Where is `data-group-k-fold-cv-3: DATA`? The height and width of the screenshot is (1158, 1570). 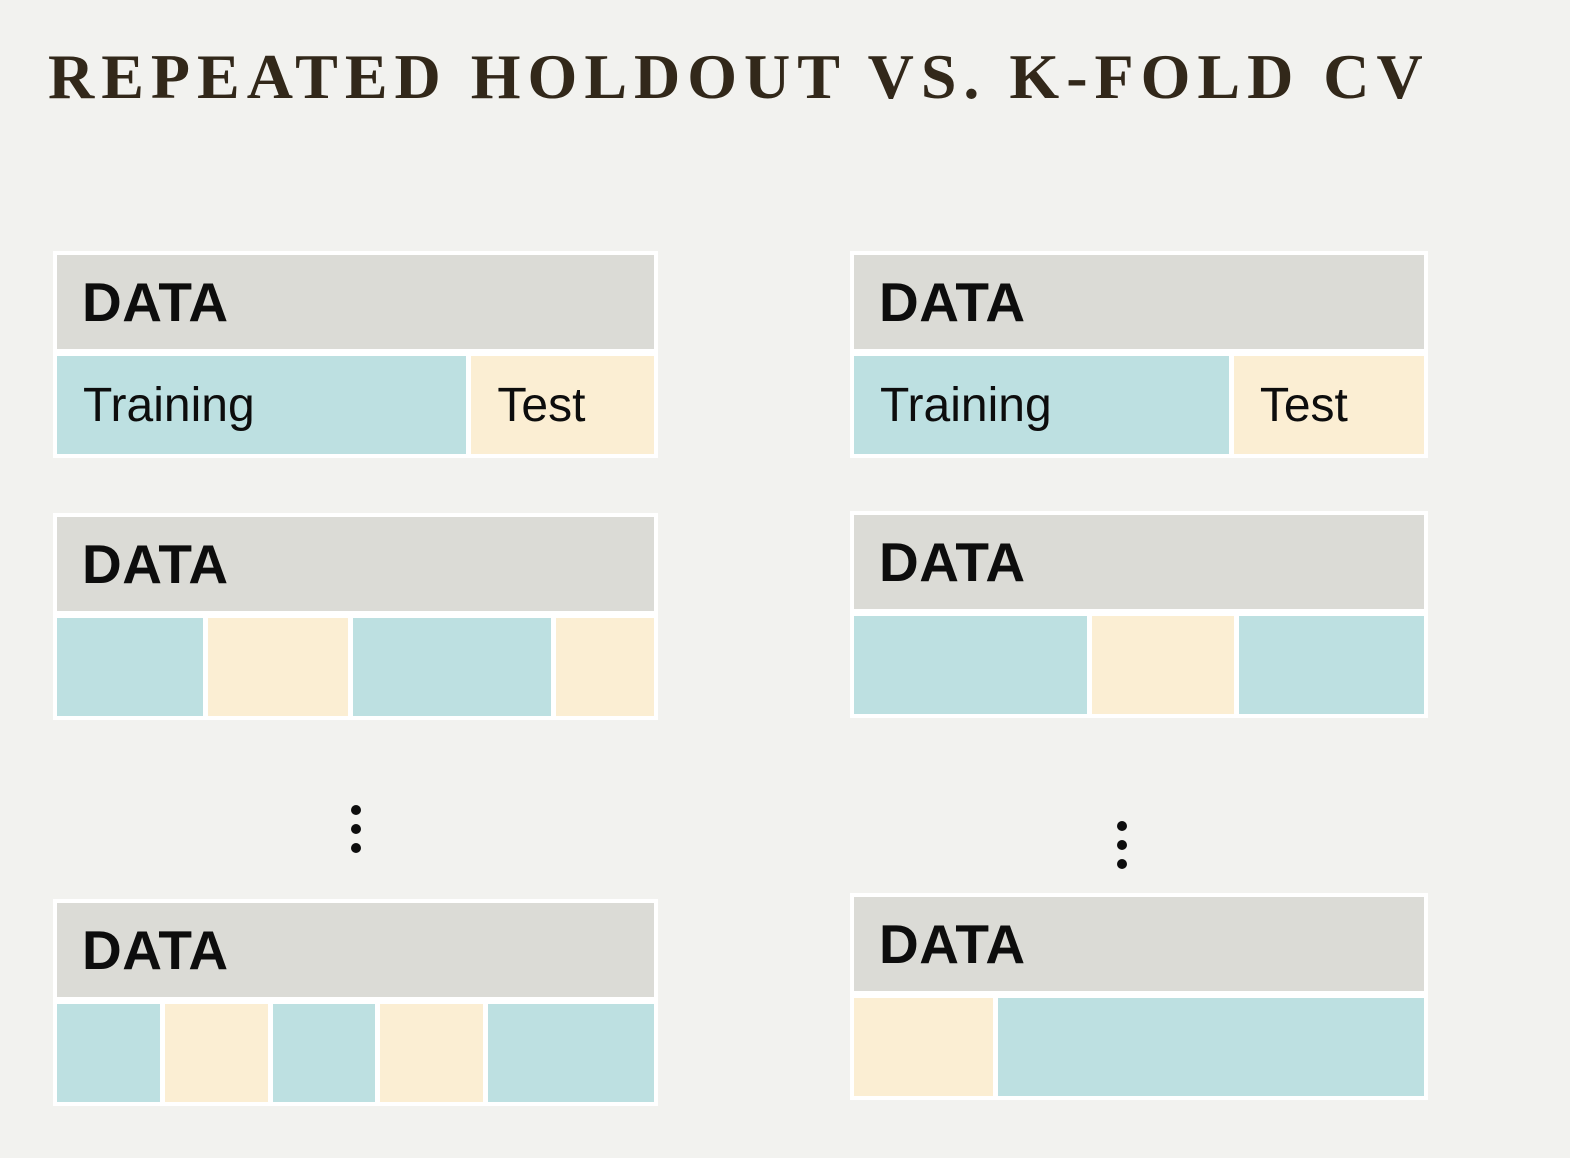 data-group-k-fold-cv-3: DATA is located at coordinates (1139, 996).